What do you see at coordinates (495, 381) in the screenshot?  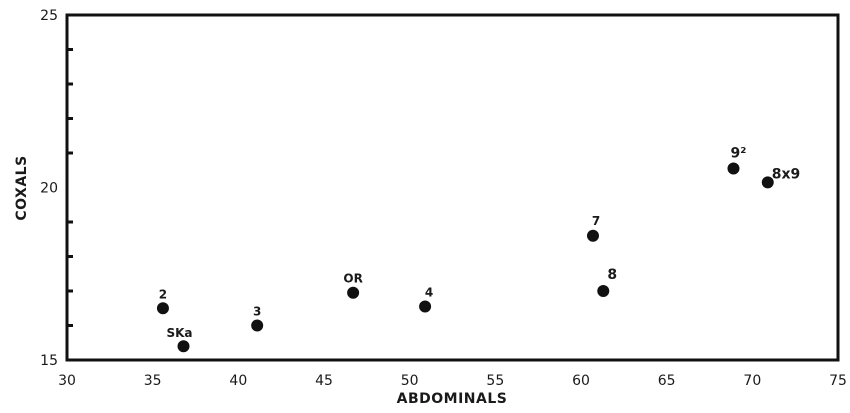 I see `x-tick-label: 55` at bounding box center [495, 381].